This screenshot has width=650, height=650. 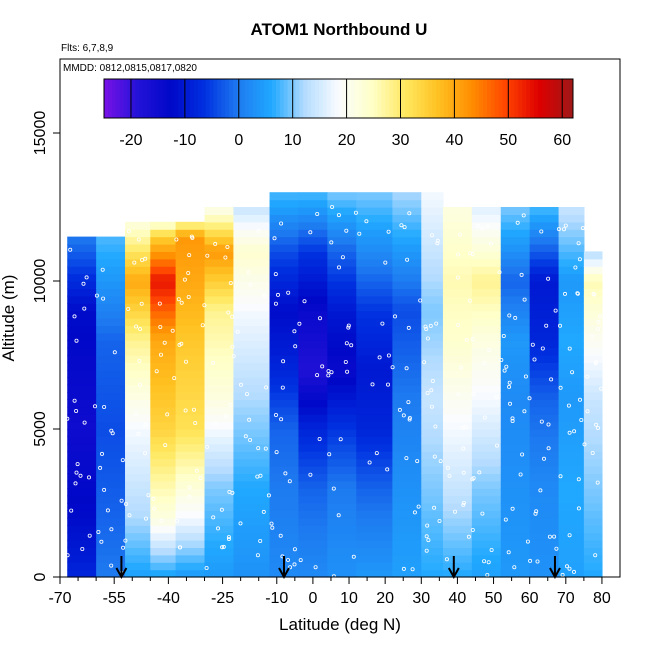 What do you see at coordinates (114, 598) in the screenshot?
I see `x-tick-label: -55` at bounding box center [114, 598].